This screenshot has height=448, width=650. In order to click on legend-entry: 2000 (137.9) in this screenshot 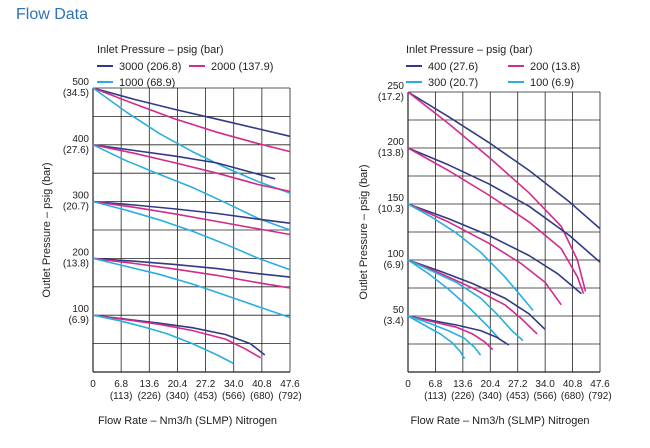, I will do `click(242, 67)`.